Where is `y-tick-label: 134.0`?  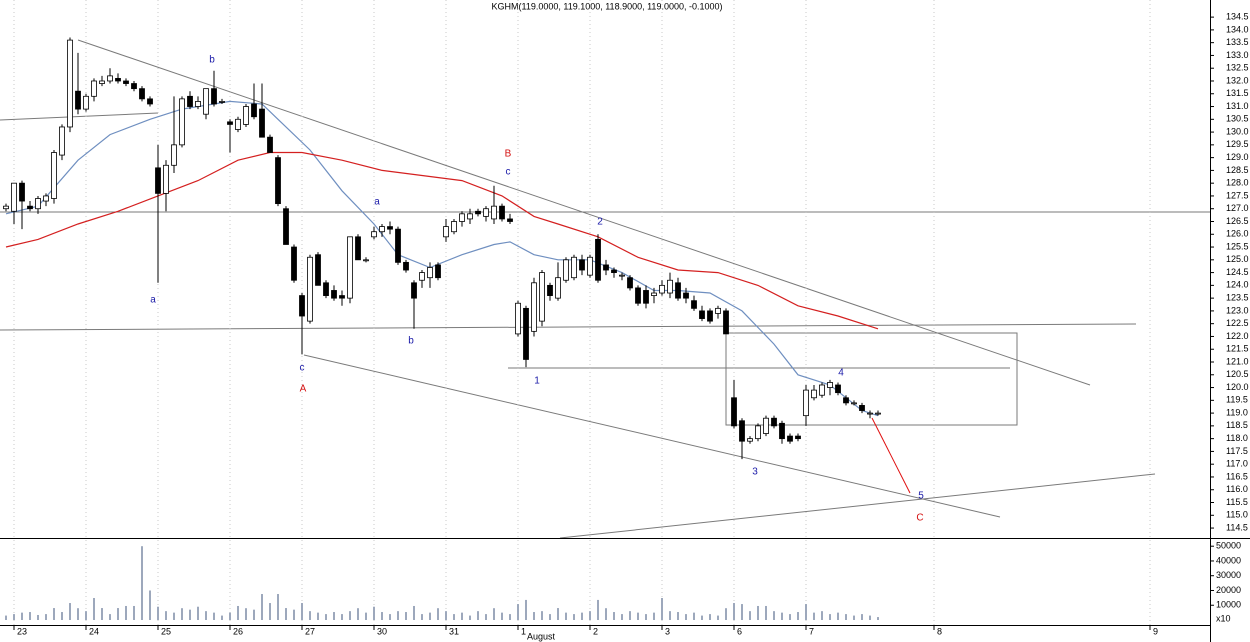
y-tick-label: 134.0 is located at coordinates (1237, 29).